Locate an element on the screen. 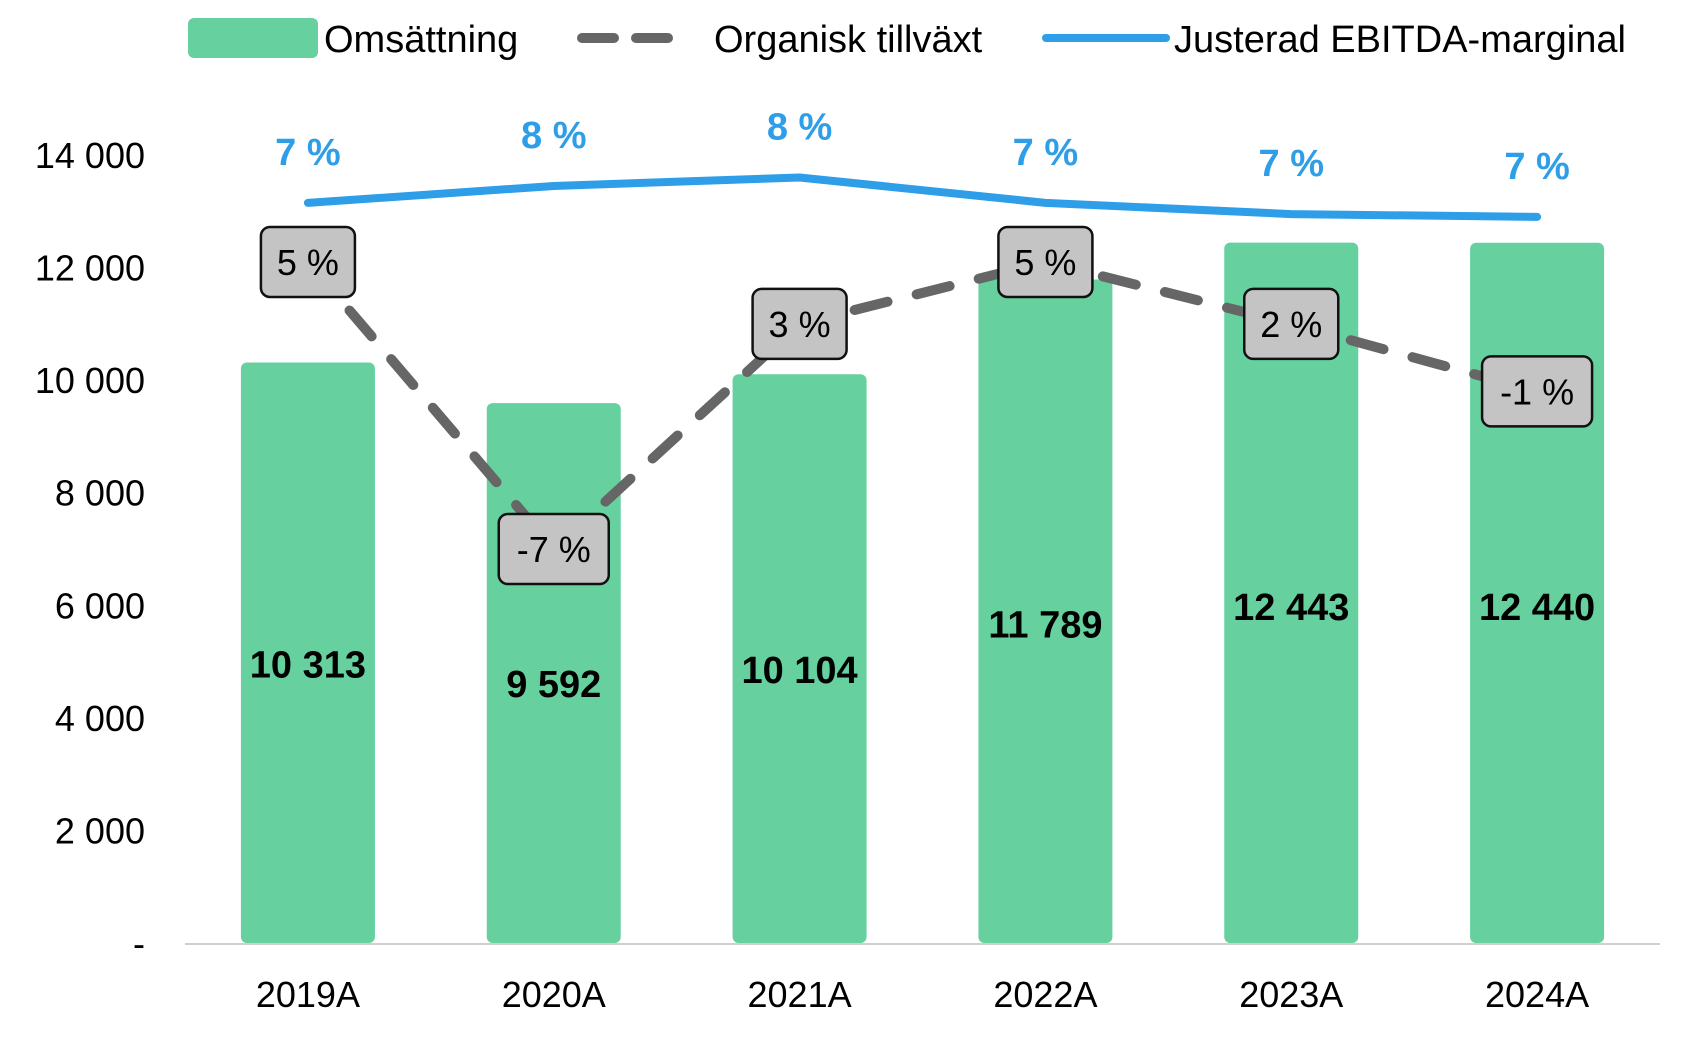 The height and width of the screenshot is (1038, 1691). growth-label: 3 % is located at coordinates (800, 324).